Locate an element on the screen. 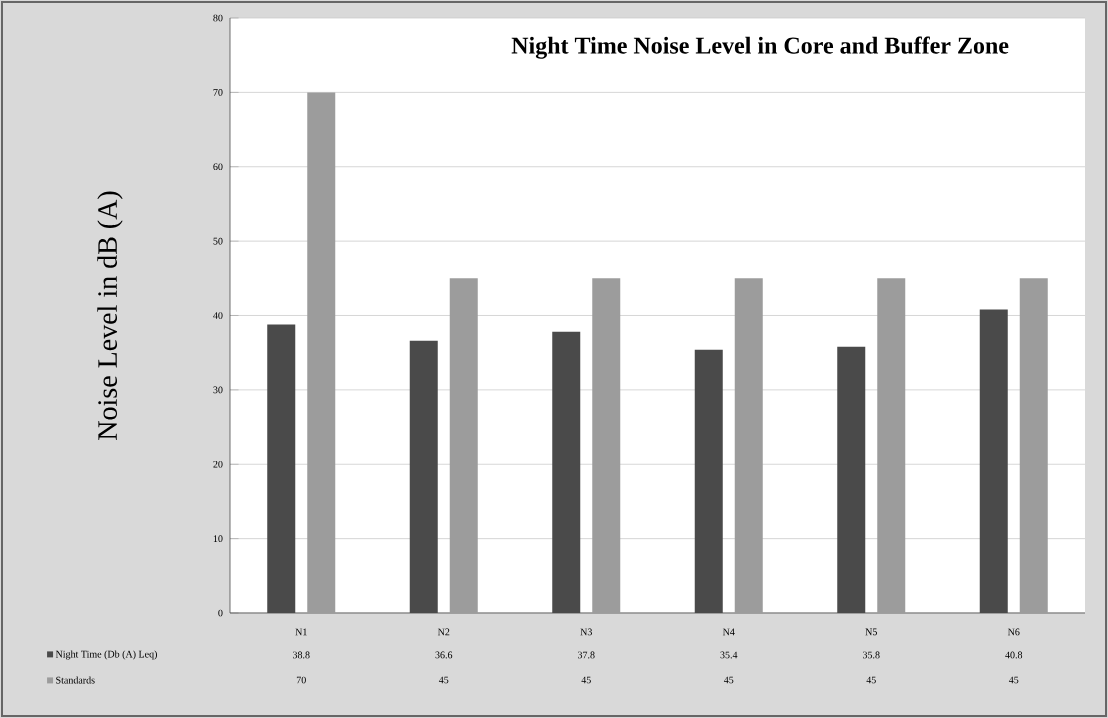 The image size is (1108, 718). data-label: 38.8 is located at coordinates (301, 655).